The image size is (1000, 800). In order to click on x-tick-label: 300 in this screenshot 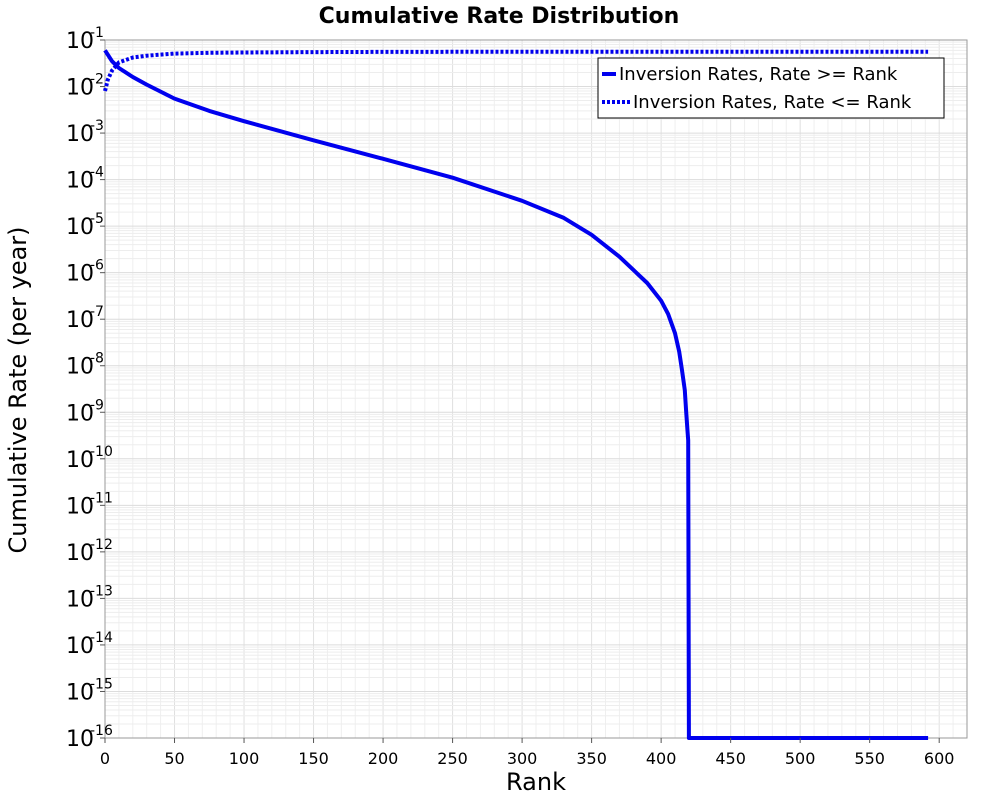, I will do `click(522, 758)`.